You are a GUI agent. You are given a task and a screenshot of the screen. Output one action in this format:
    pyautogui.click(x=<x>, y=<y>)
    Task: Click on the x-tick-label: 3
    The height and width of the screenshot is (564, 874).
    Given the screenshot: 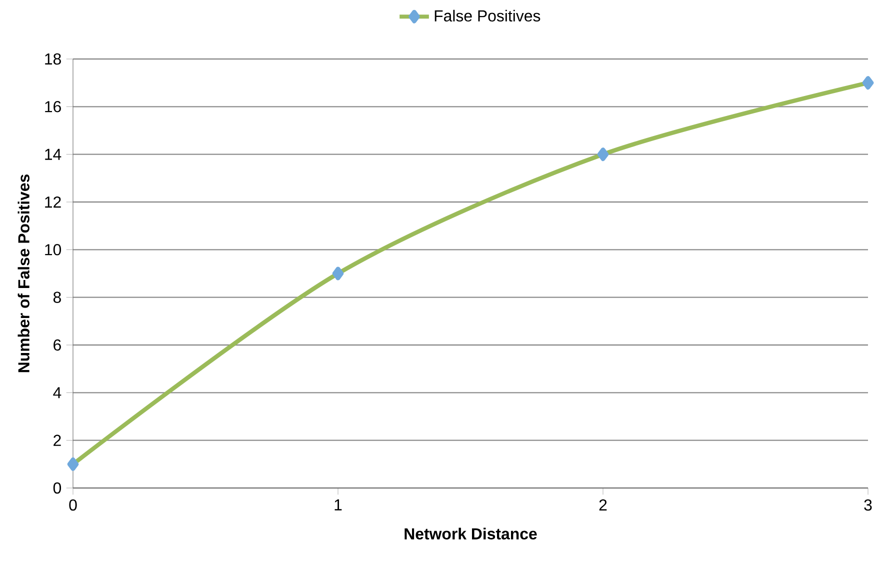 What is the action you would take?
    pyautogui.click(x=868, y=505)
    